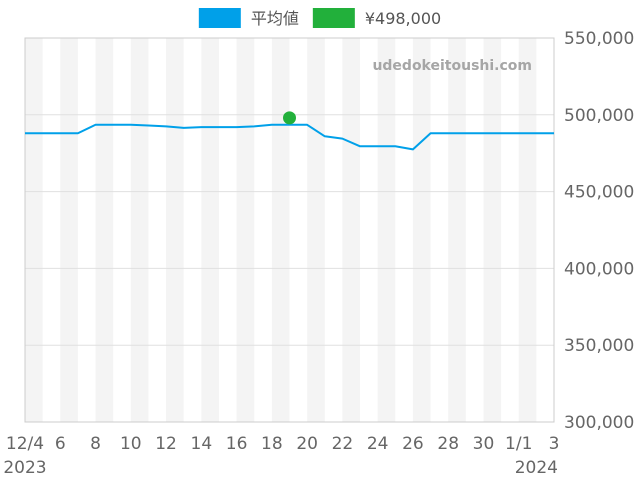 The width and height of the screenshot is (640, 480). What do you see at coordinates (25, 444) in the screenshot?
I see `x-tick-label: 12/4` at bounding box center [25, 444].